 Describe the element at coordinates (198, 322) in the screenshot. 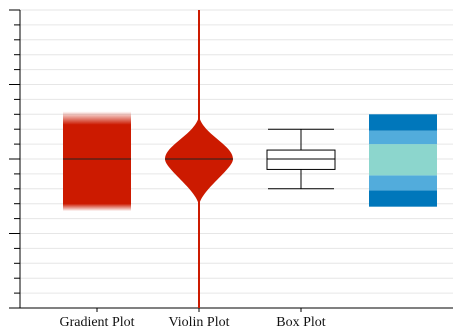

I see `category-label-violin: Violin Plot` at that location.